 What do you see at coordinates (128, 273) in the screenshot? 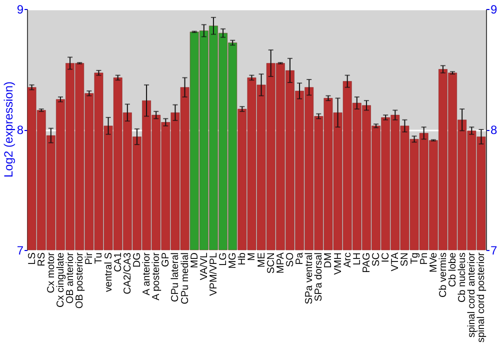
I see `x-tick-label: CA2/CA3` at bounding box center [128, 273].